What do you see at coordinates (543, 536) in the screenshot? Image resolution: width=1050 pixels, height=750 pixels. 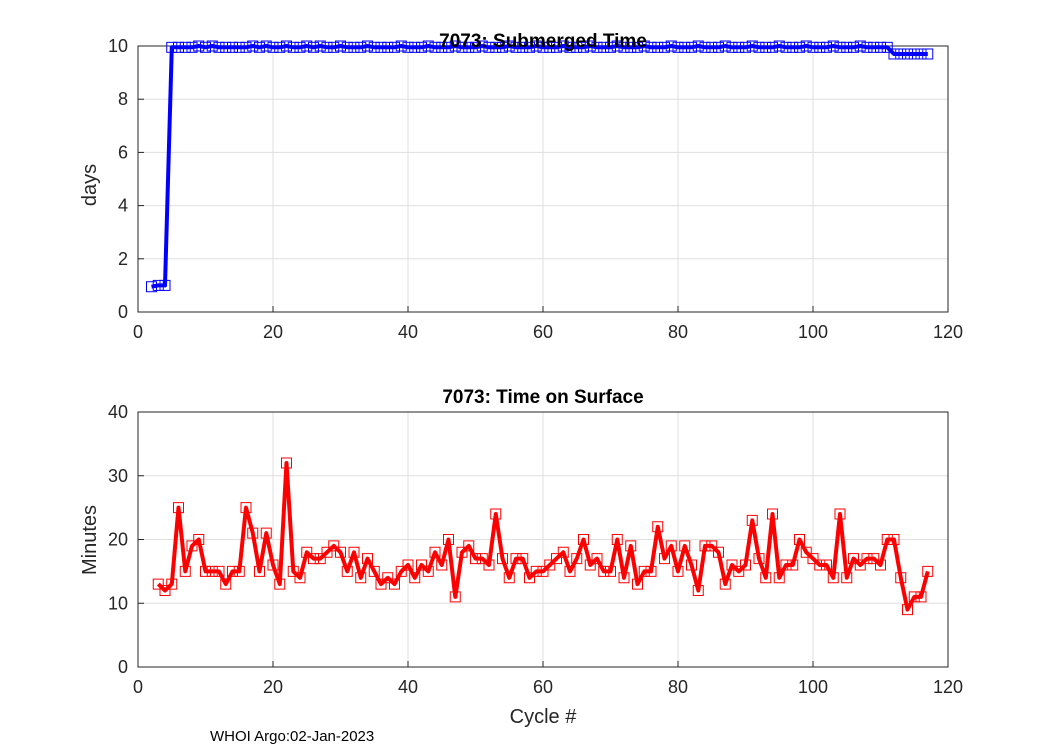 I see `time-on-surface-series-line` at bounding box center [543, 536].